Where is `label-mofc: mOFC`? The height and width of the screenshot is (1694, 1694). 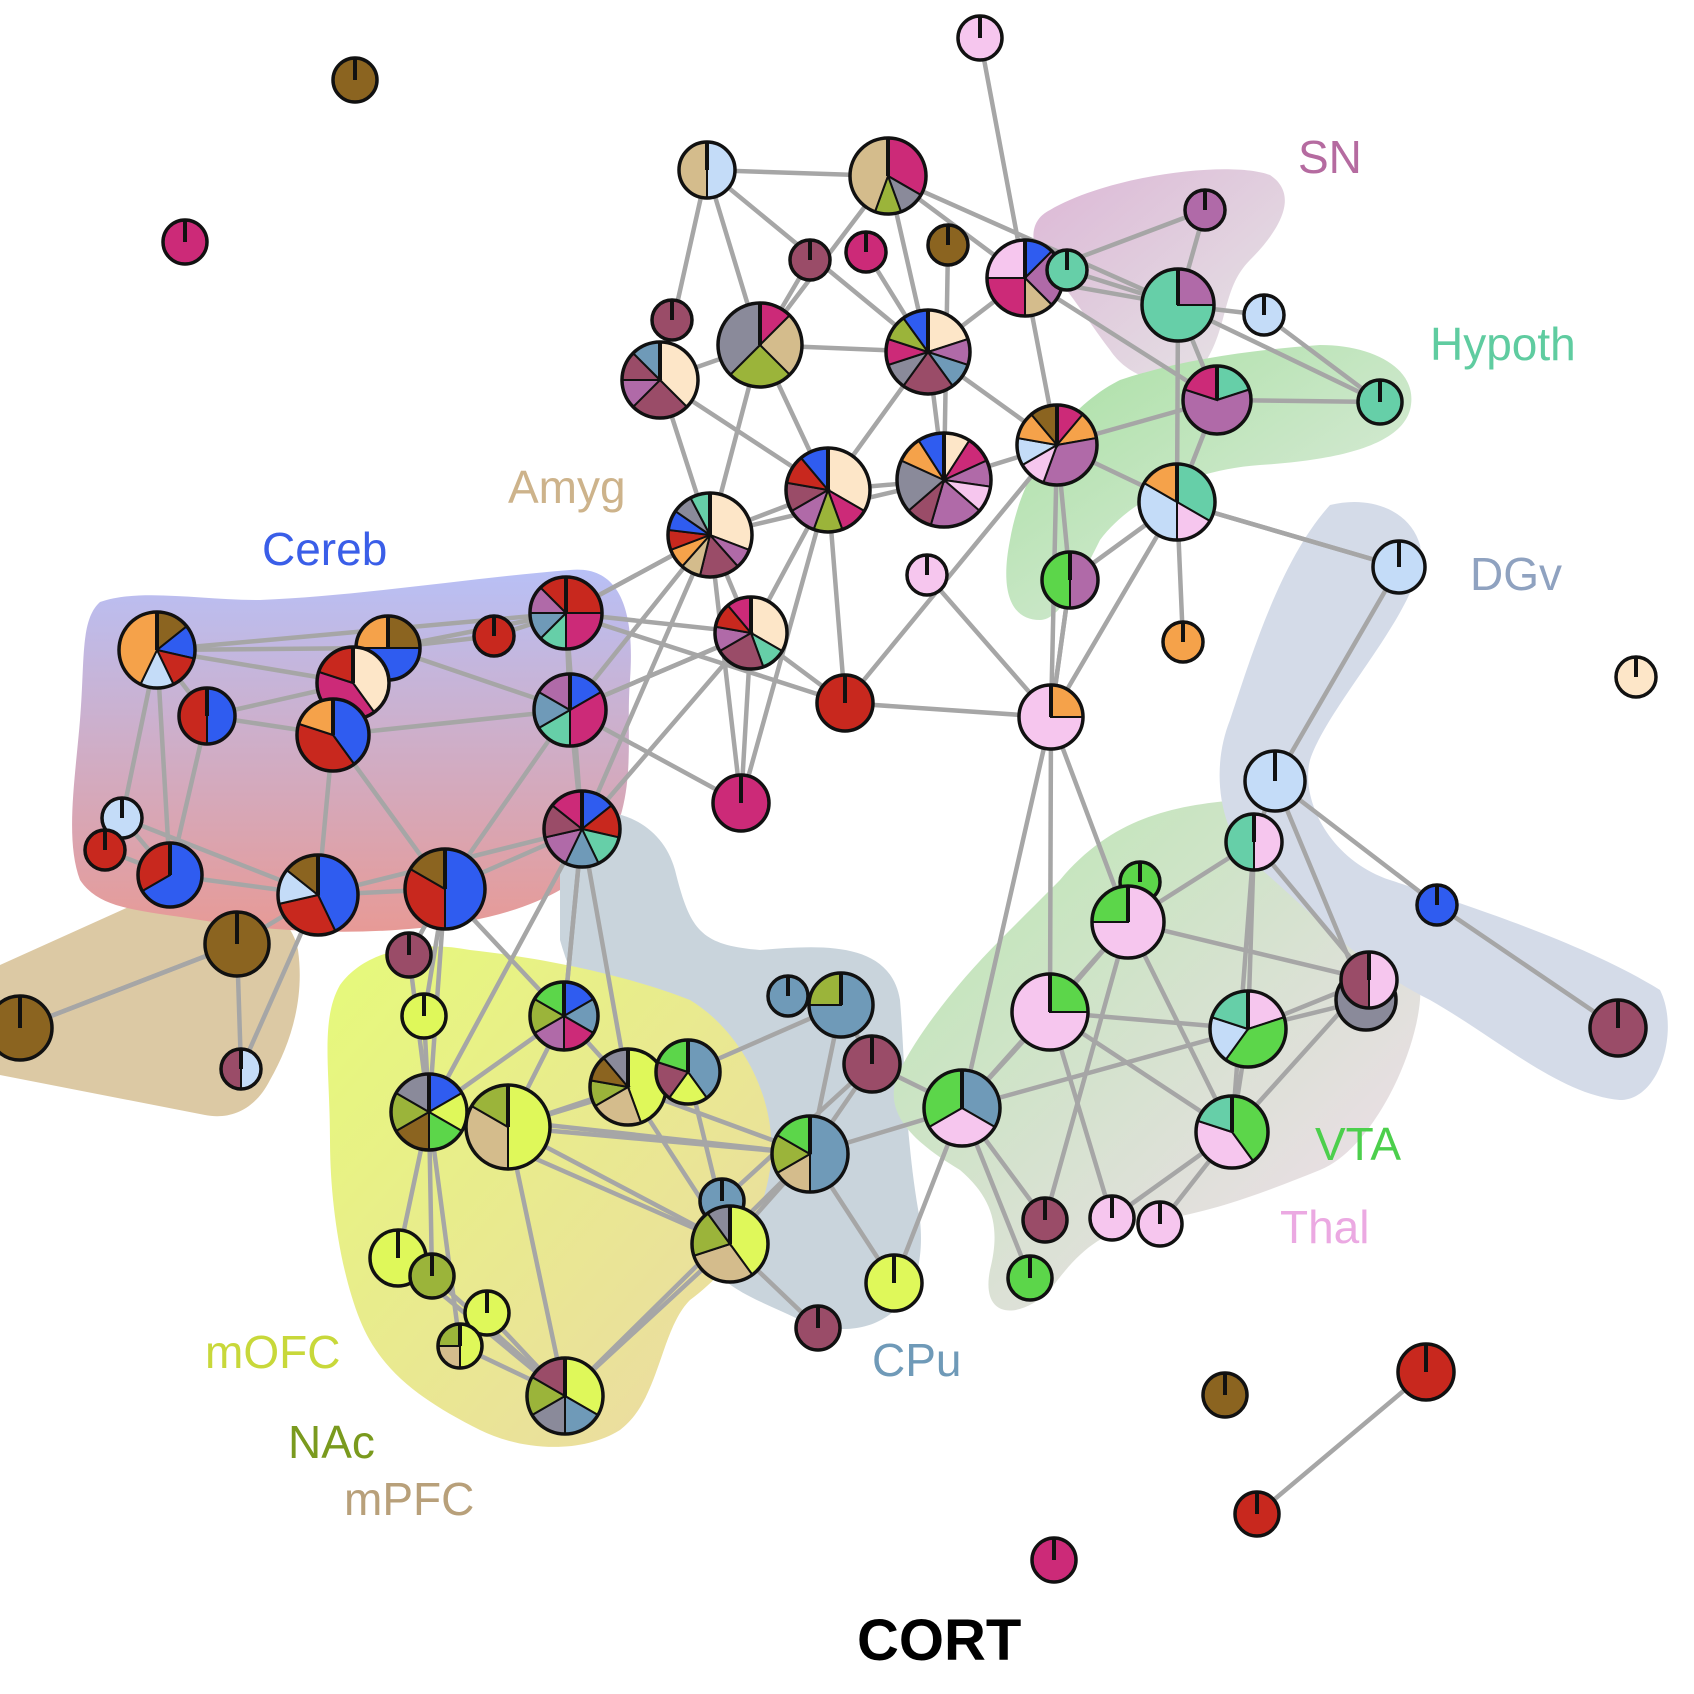
label-mofc: mOFC is located at coordinates (272, 1352).